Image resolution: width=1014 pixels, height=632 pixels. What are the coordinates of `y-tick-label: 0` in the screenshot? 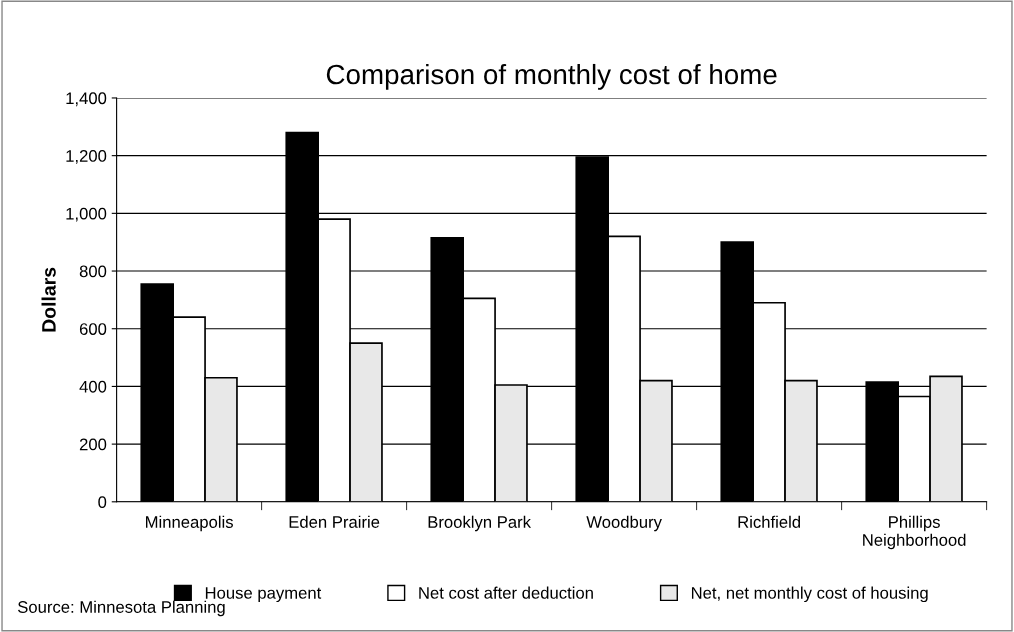 It's located at (102, 502).